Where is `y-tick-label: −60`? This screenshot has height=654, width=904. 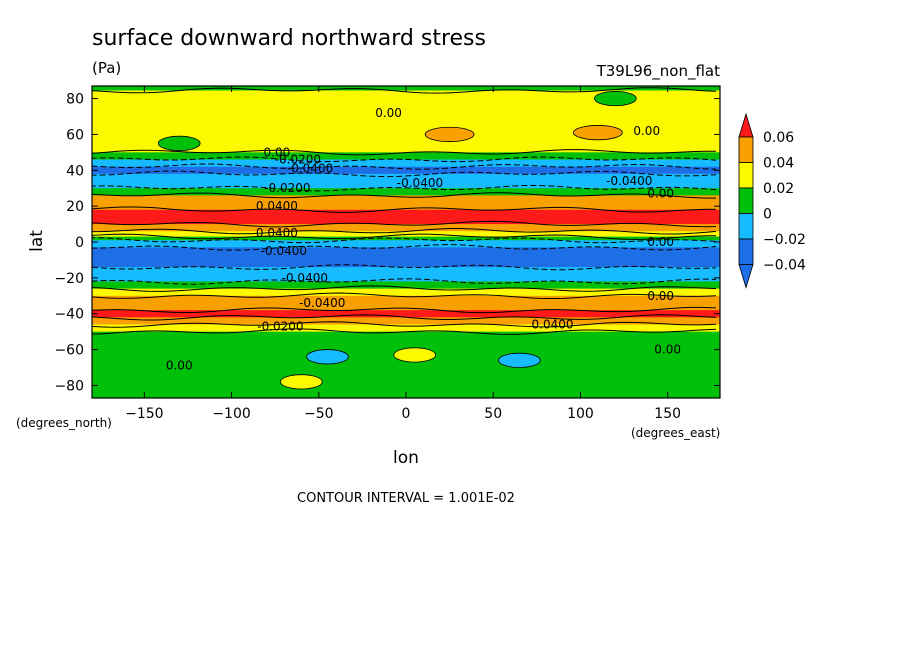 y-tick-label: −60 is located at coordinates (69, 351).